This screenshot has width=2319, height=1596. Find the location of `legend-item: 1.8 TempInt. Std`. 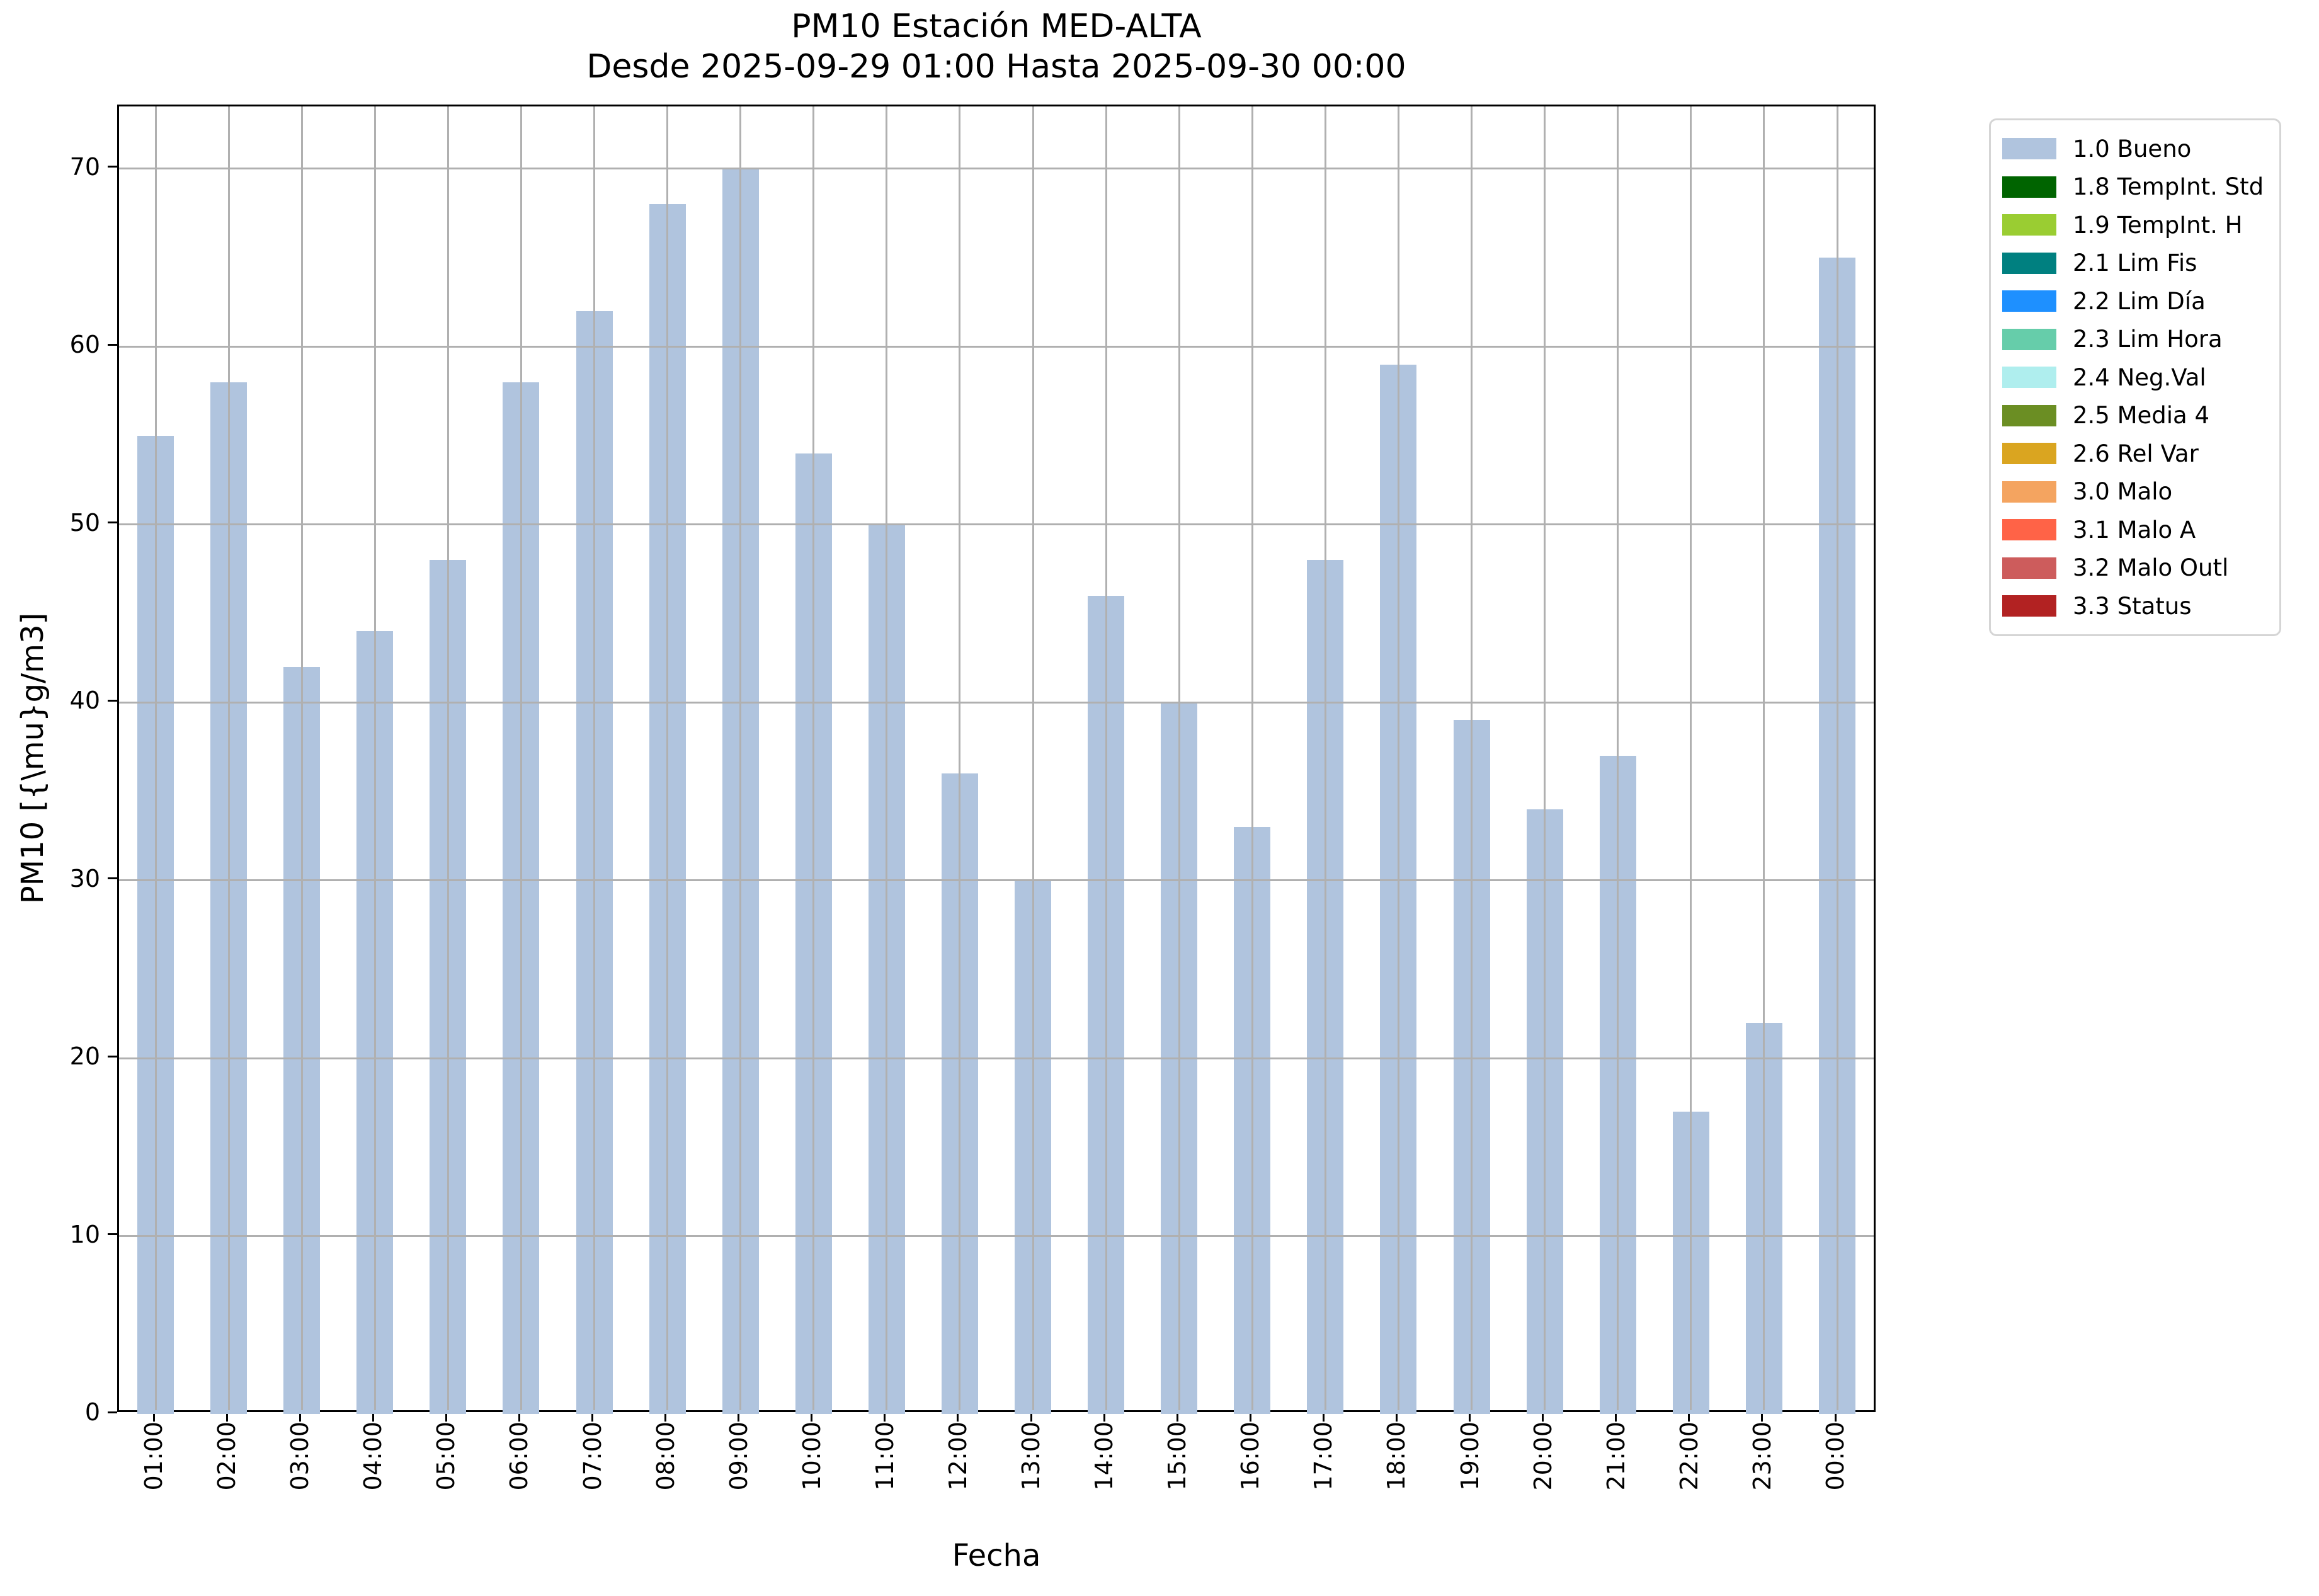

legend-item: 1.8 TempInt. Std is located at coordinates (2135, 187).